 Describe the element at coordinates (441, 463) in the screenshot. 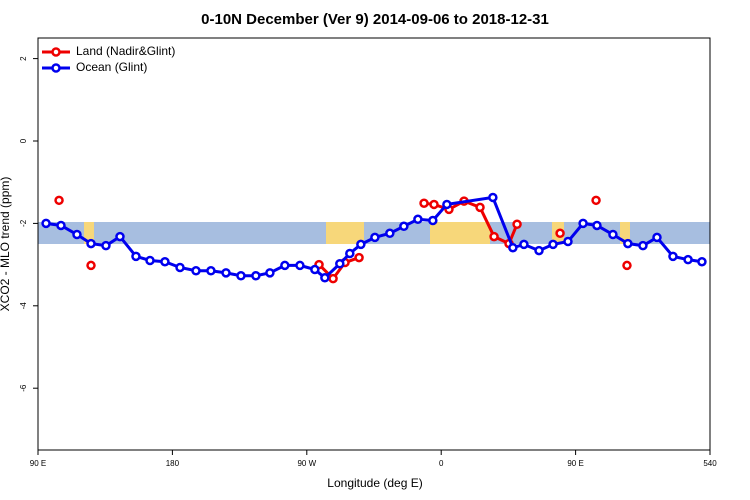

I see `x-tick-label: 0` at that location.